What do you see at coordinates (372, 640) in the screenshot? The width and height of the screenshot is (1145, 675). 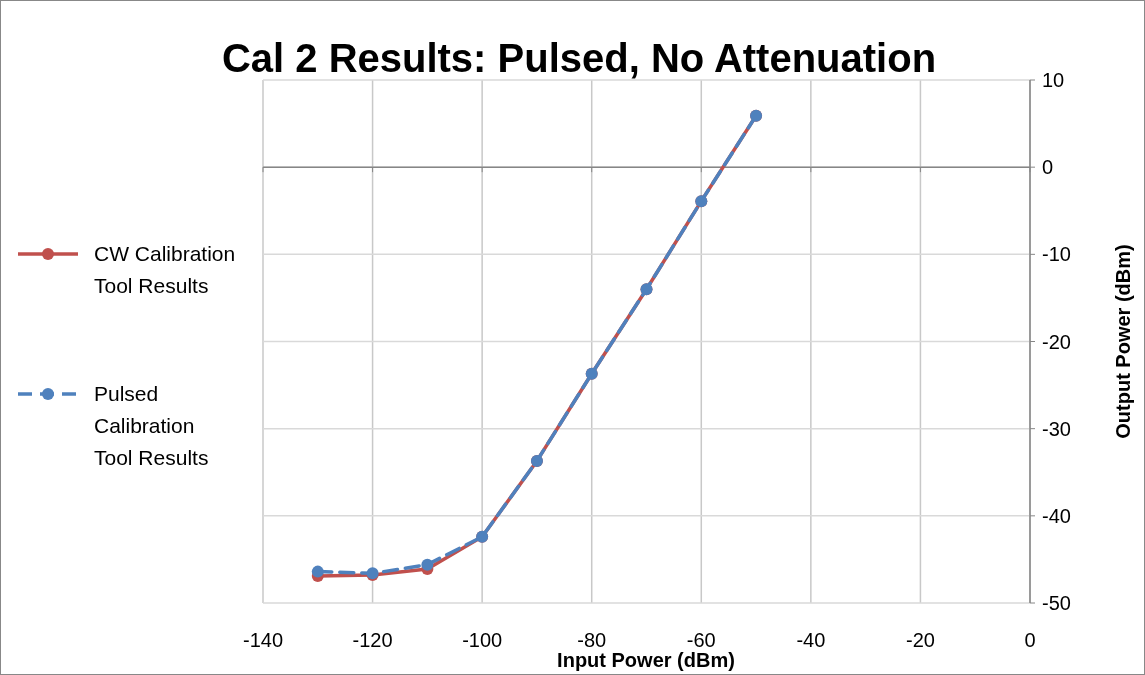 I see `x-tick-label: -120` at bounding box center [372, 640].